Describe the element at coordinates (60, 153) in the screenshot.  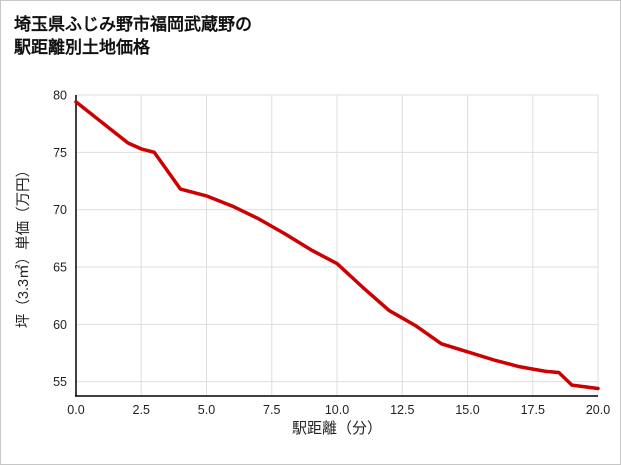
I see `y-tick-label: 75` at that location.